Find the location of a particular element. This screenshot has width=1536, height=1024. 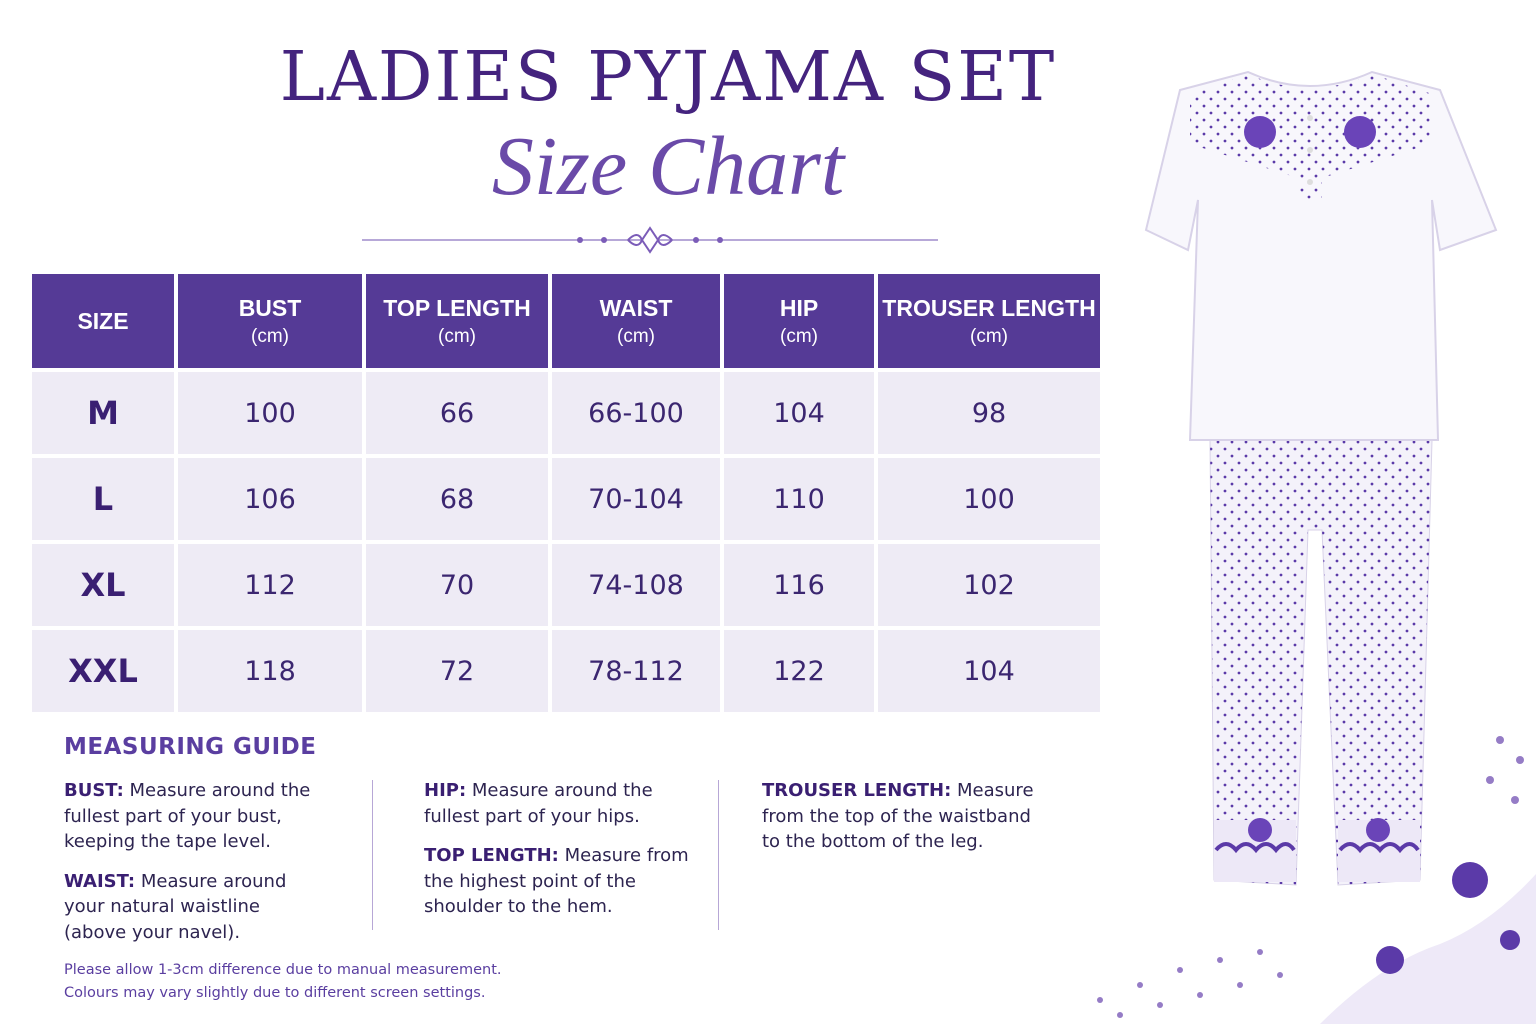

guide-label: TOP LENGTH: is located at coordinates (491, 855).